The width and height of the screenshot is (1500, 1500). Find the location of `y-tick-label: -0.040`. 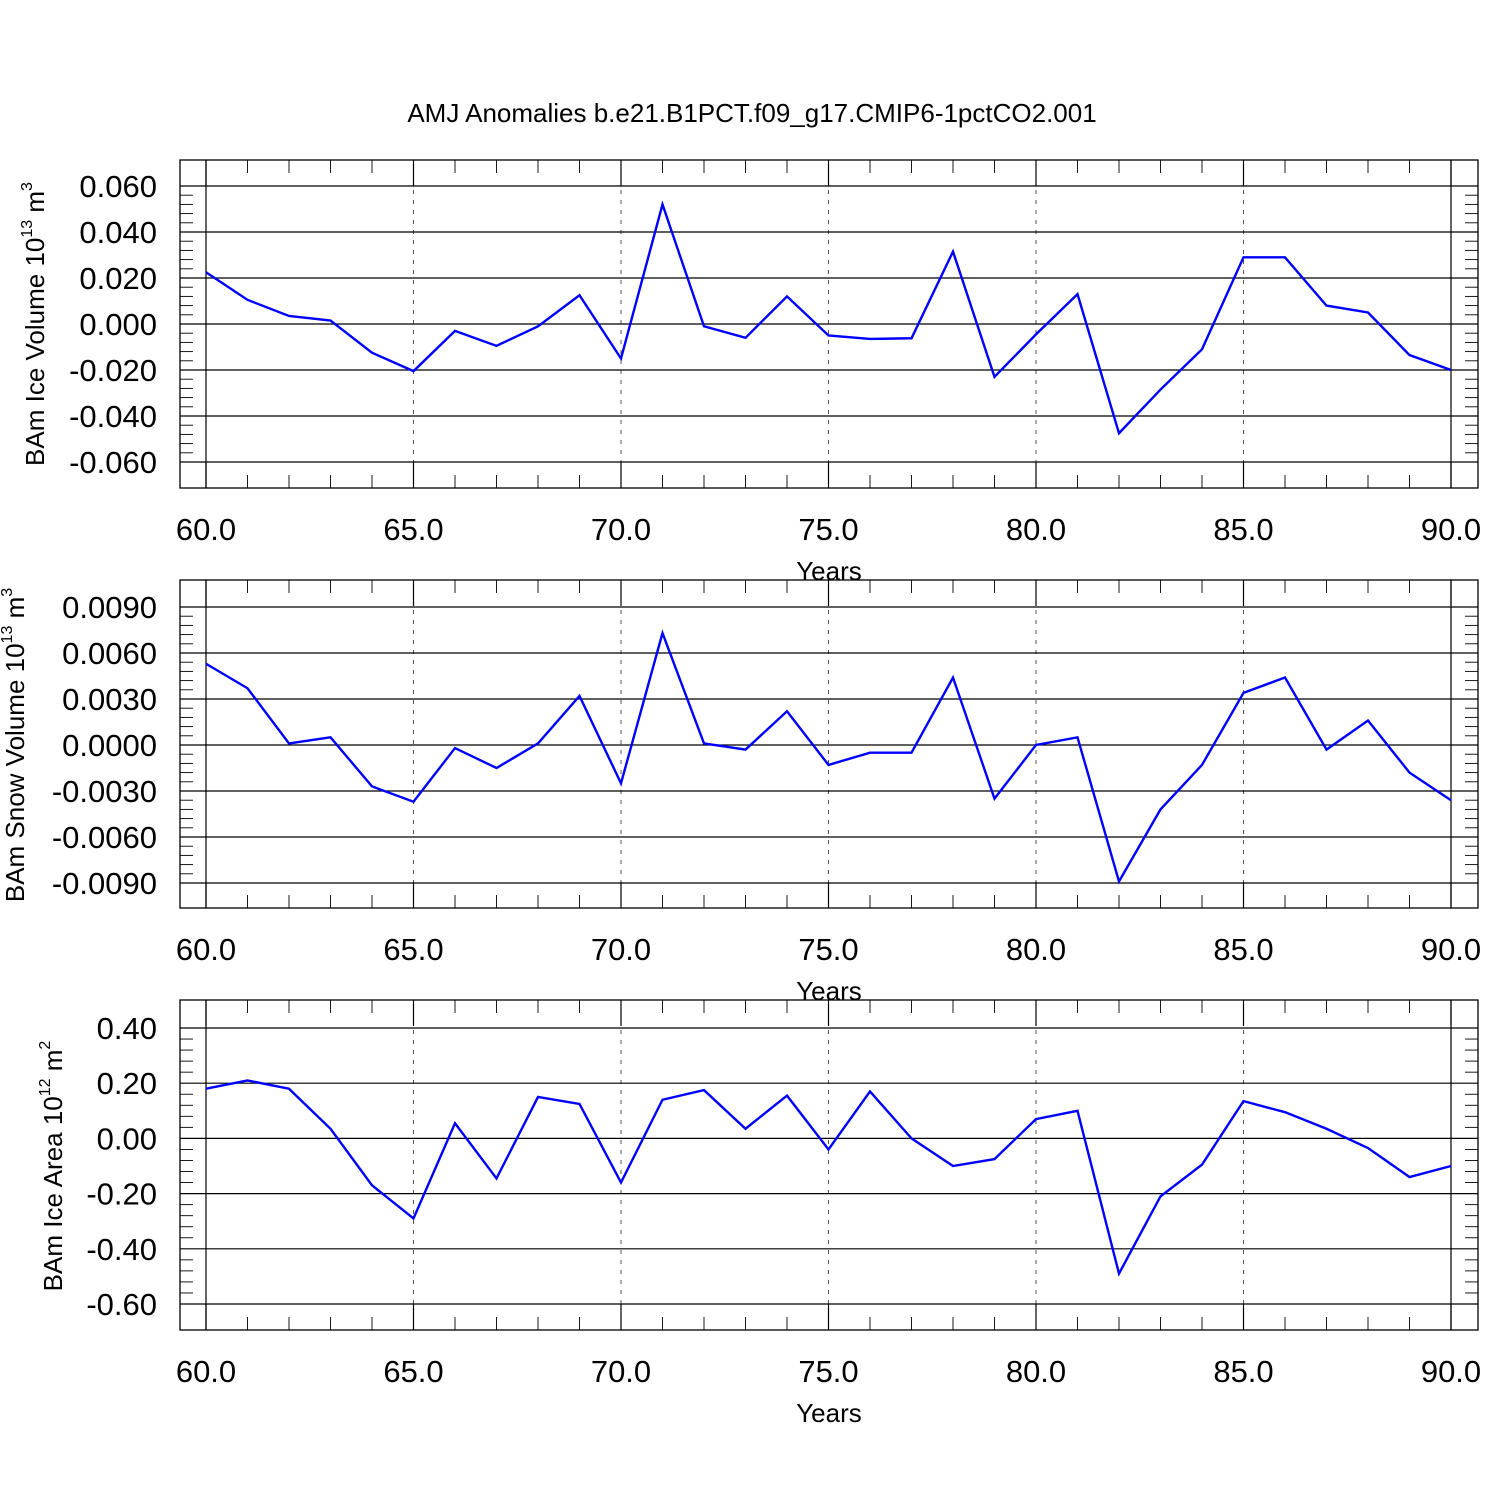

y-tick-label: -0.040 is located at coordinates (113, 416).